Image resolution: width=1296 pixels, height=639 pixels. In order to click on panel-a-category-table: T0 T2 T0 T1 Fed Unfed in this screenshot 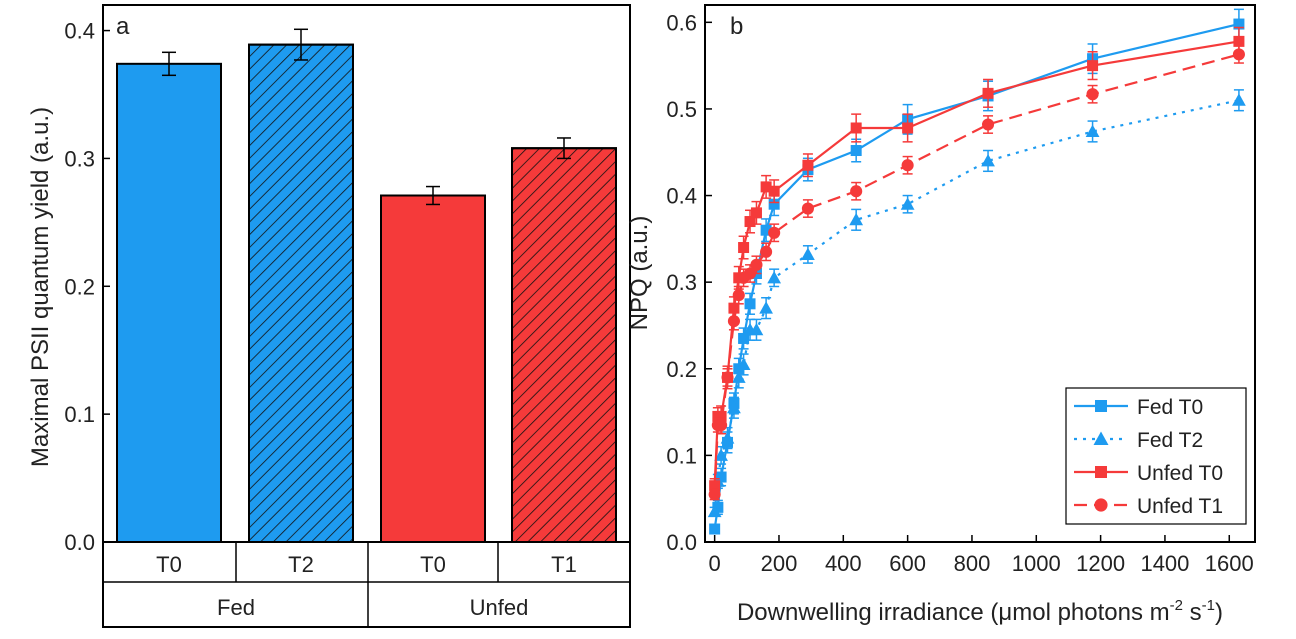, I will do `click(366, 584)`.